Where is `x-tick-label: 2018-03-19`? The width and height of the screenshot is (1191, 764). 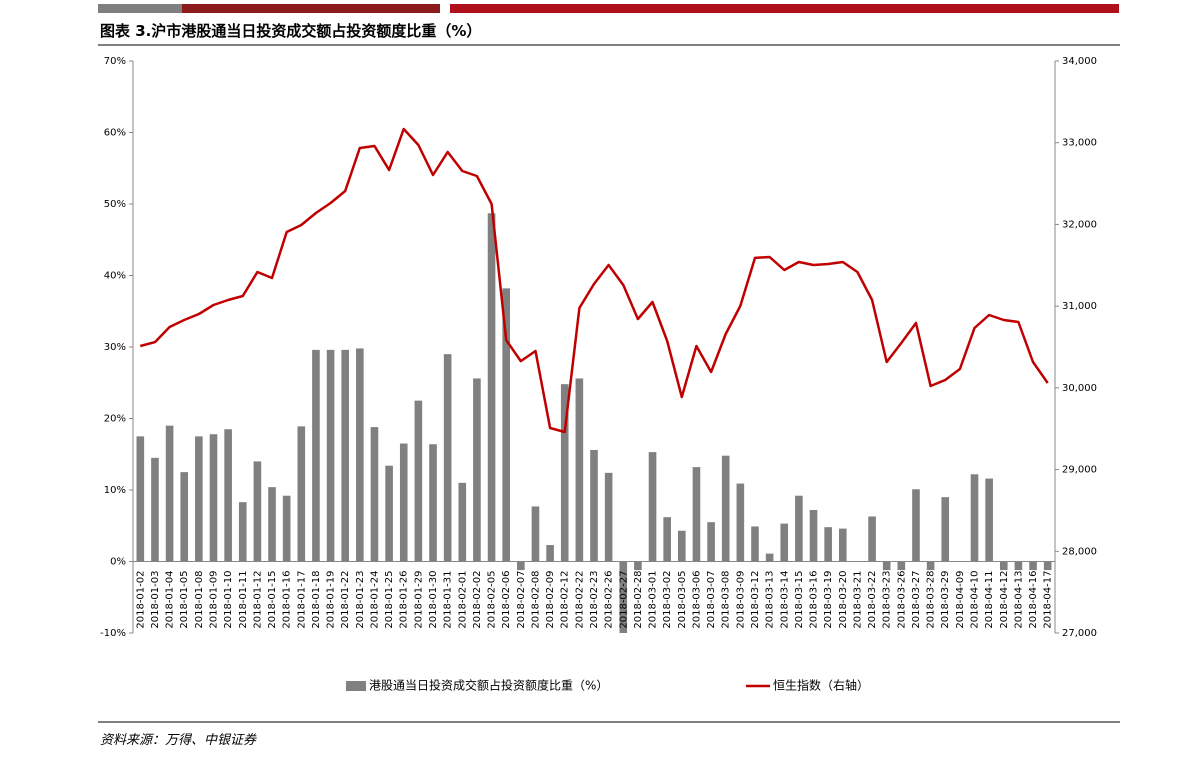
x-tick-label: 2018-03-19 is located at coordinates (828, 600).